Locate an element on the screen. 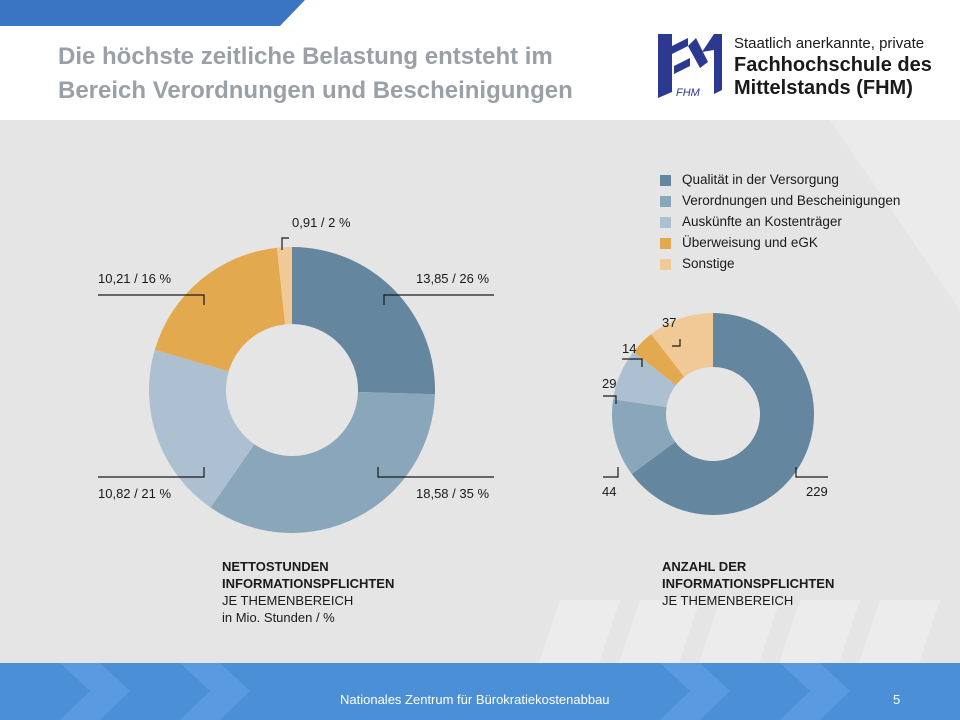  fhm-logo-line2: Fachhochschule des is located at coordinates (833, 65).